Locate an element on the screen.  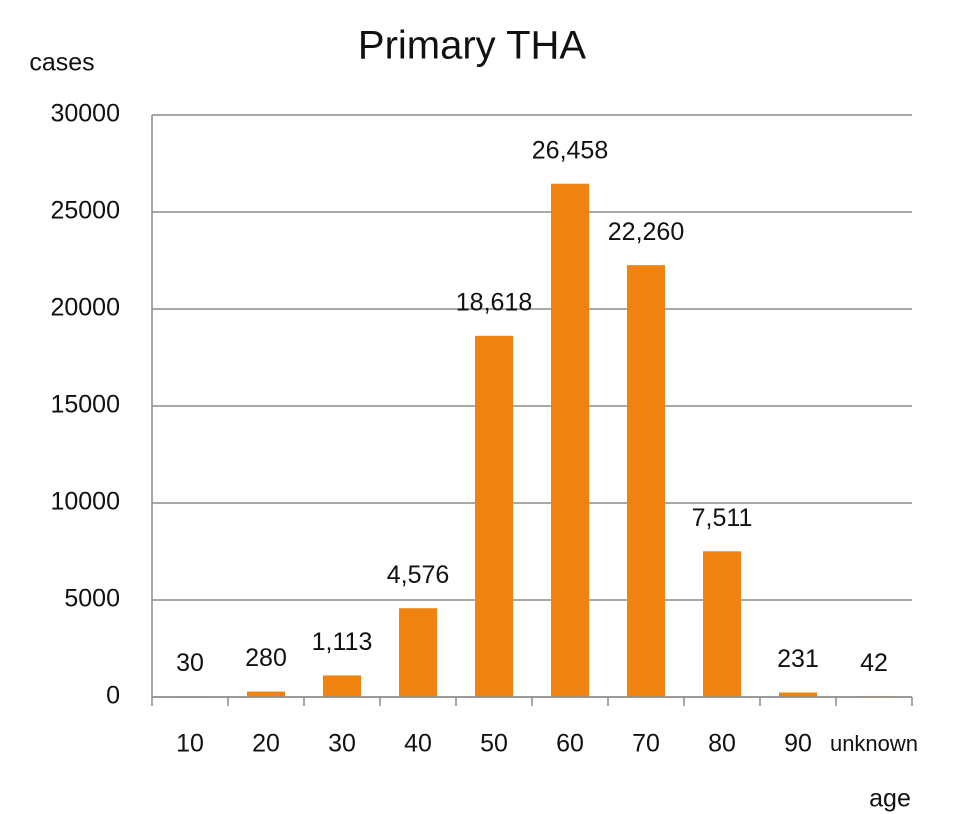
y-tick-label: 5000 is located at coordinates (92, 599).